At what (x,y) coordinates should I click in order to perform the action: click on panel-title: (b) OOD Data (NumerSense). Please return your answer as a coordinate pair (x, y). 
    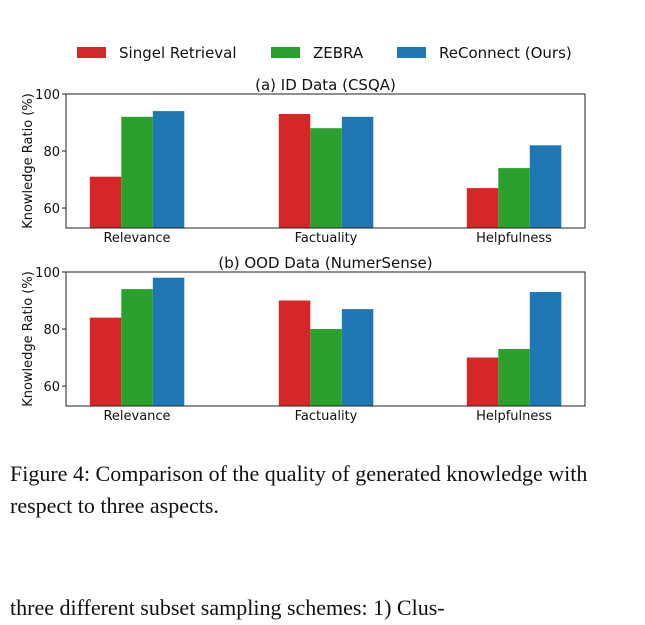
    Looking at the image, I should click on (325, 263).